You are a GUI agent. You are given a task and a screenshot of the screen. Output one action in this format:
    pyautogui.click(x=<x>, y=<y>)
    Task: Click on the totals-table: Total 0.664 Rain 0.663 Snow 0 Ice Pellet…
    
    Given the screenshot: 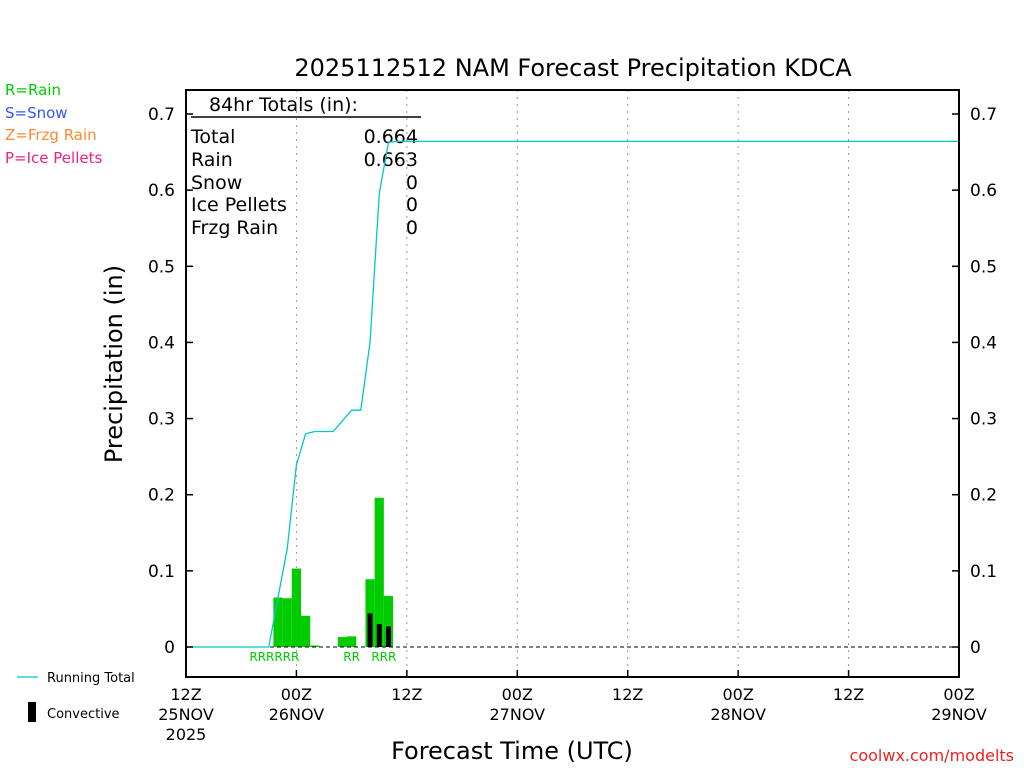 What is the action you would take?
    pyautogui.click(x=304, y=182)
    